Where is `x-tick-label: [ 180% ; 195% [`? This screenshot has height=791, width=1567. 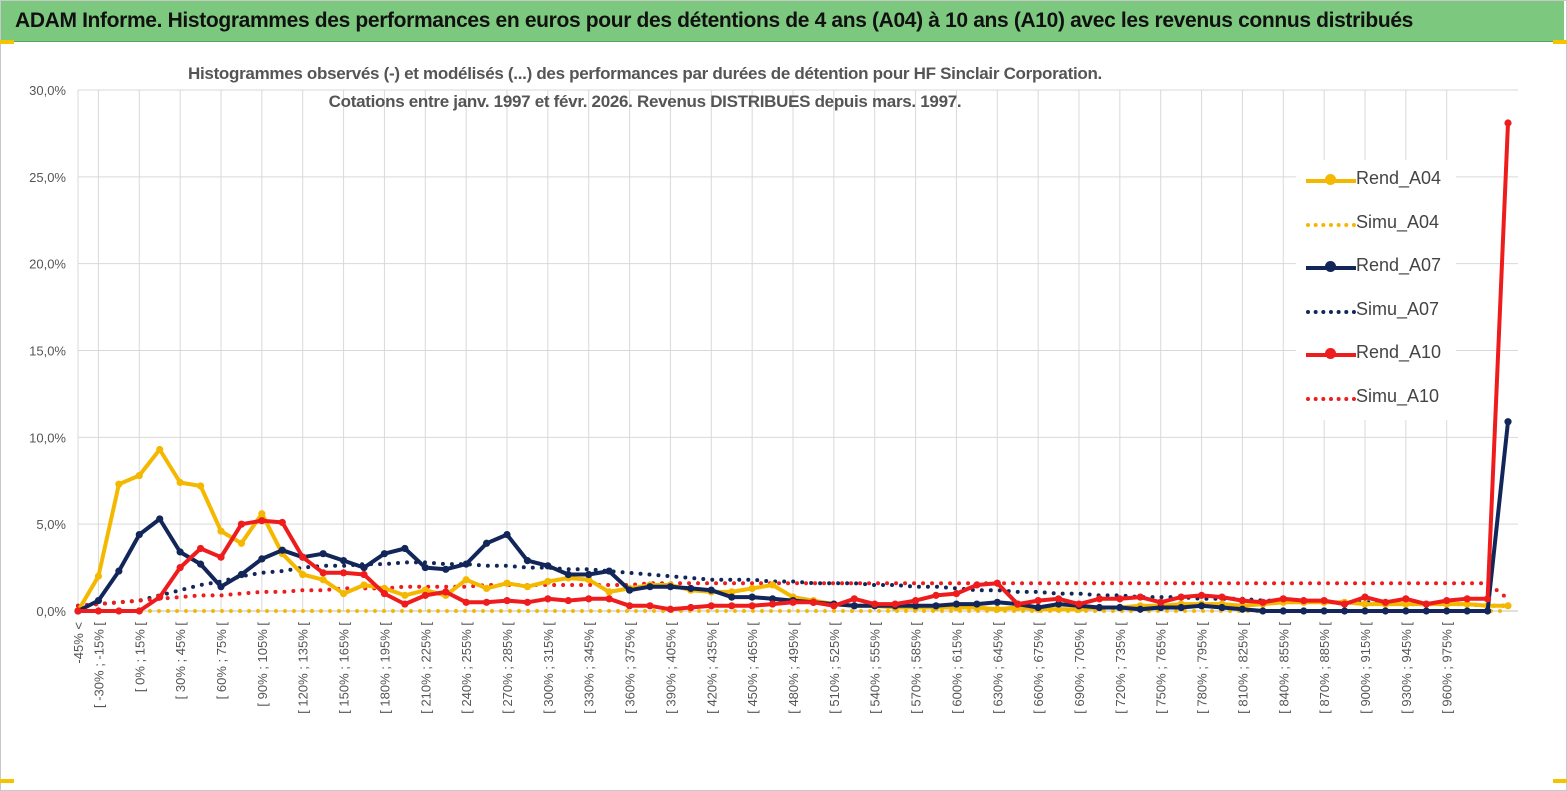
x-tick-label: [ 180% ; 195% [ is located at coordinates (384, 668).